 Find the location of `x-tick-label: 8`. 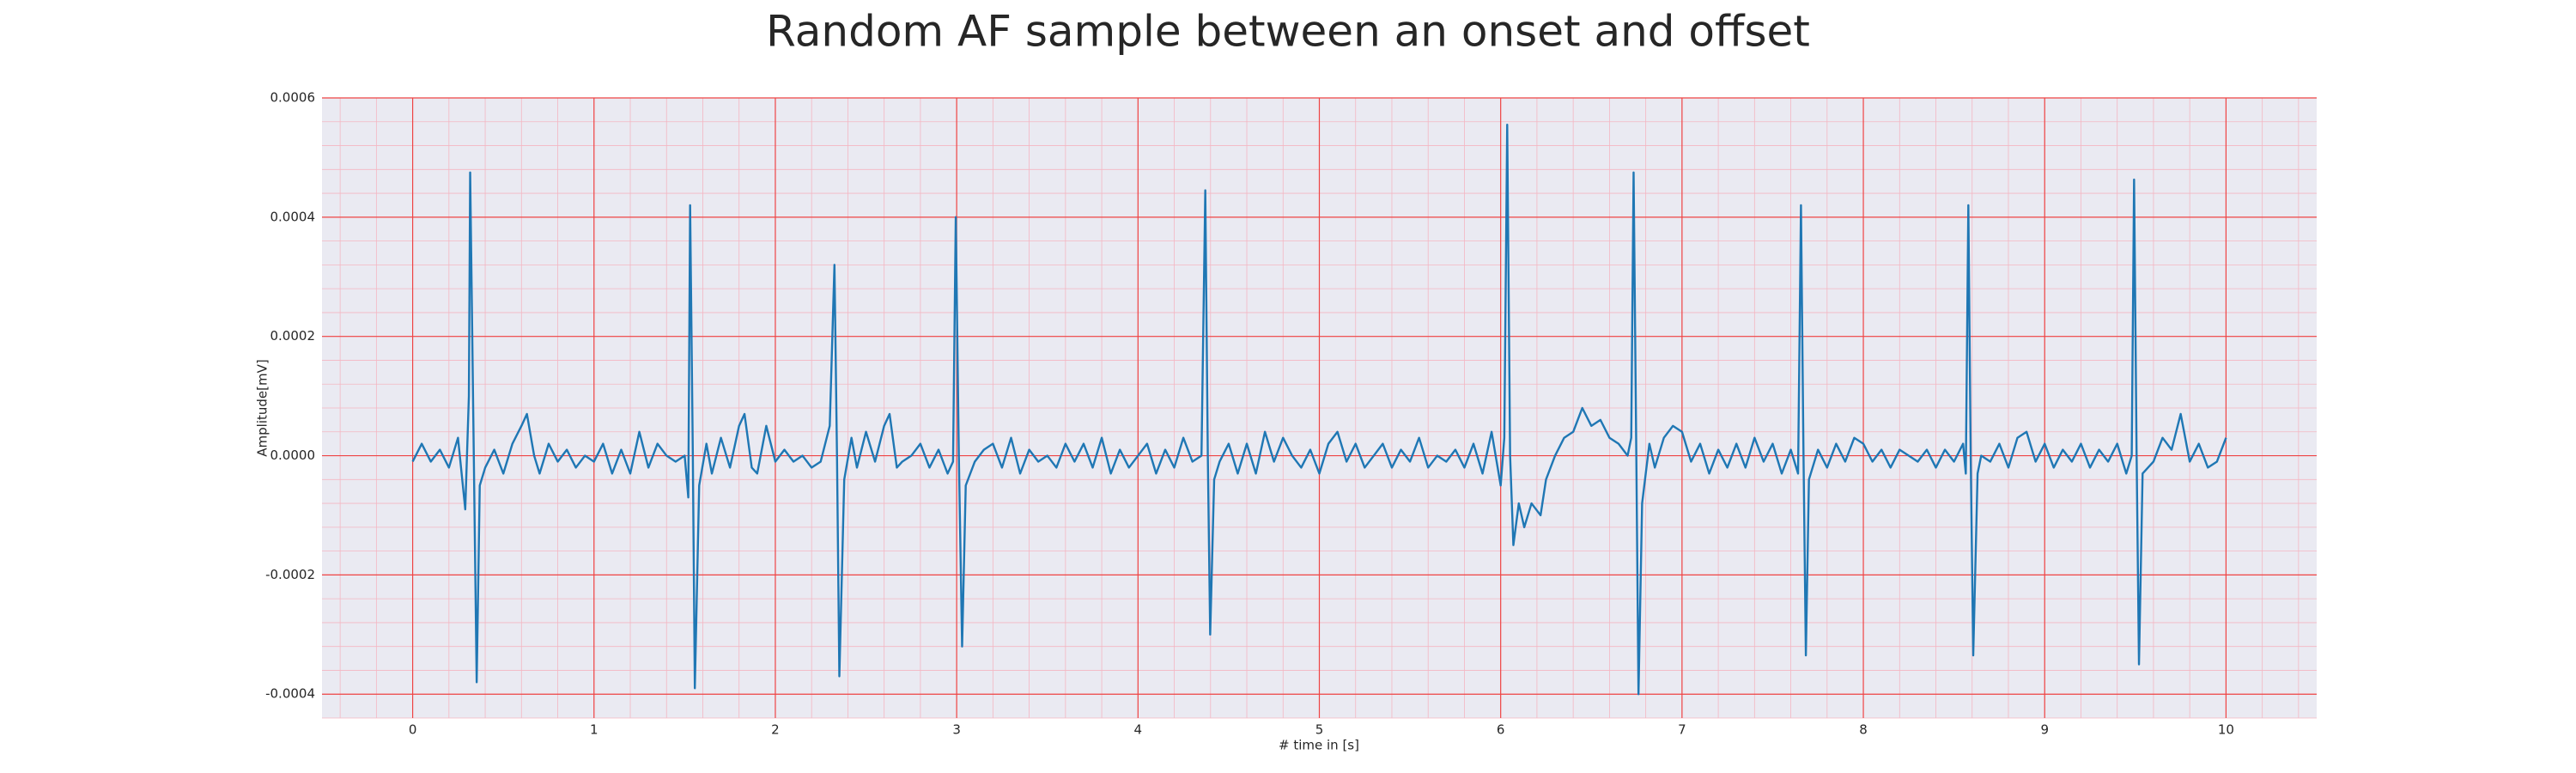

x-tick-label: 8 is located at coordinates (1864, 730).